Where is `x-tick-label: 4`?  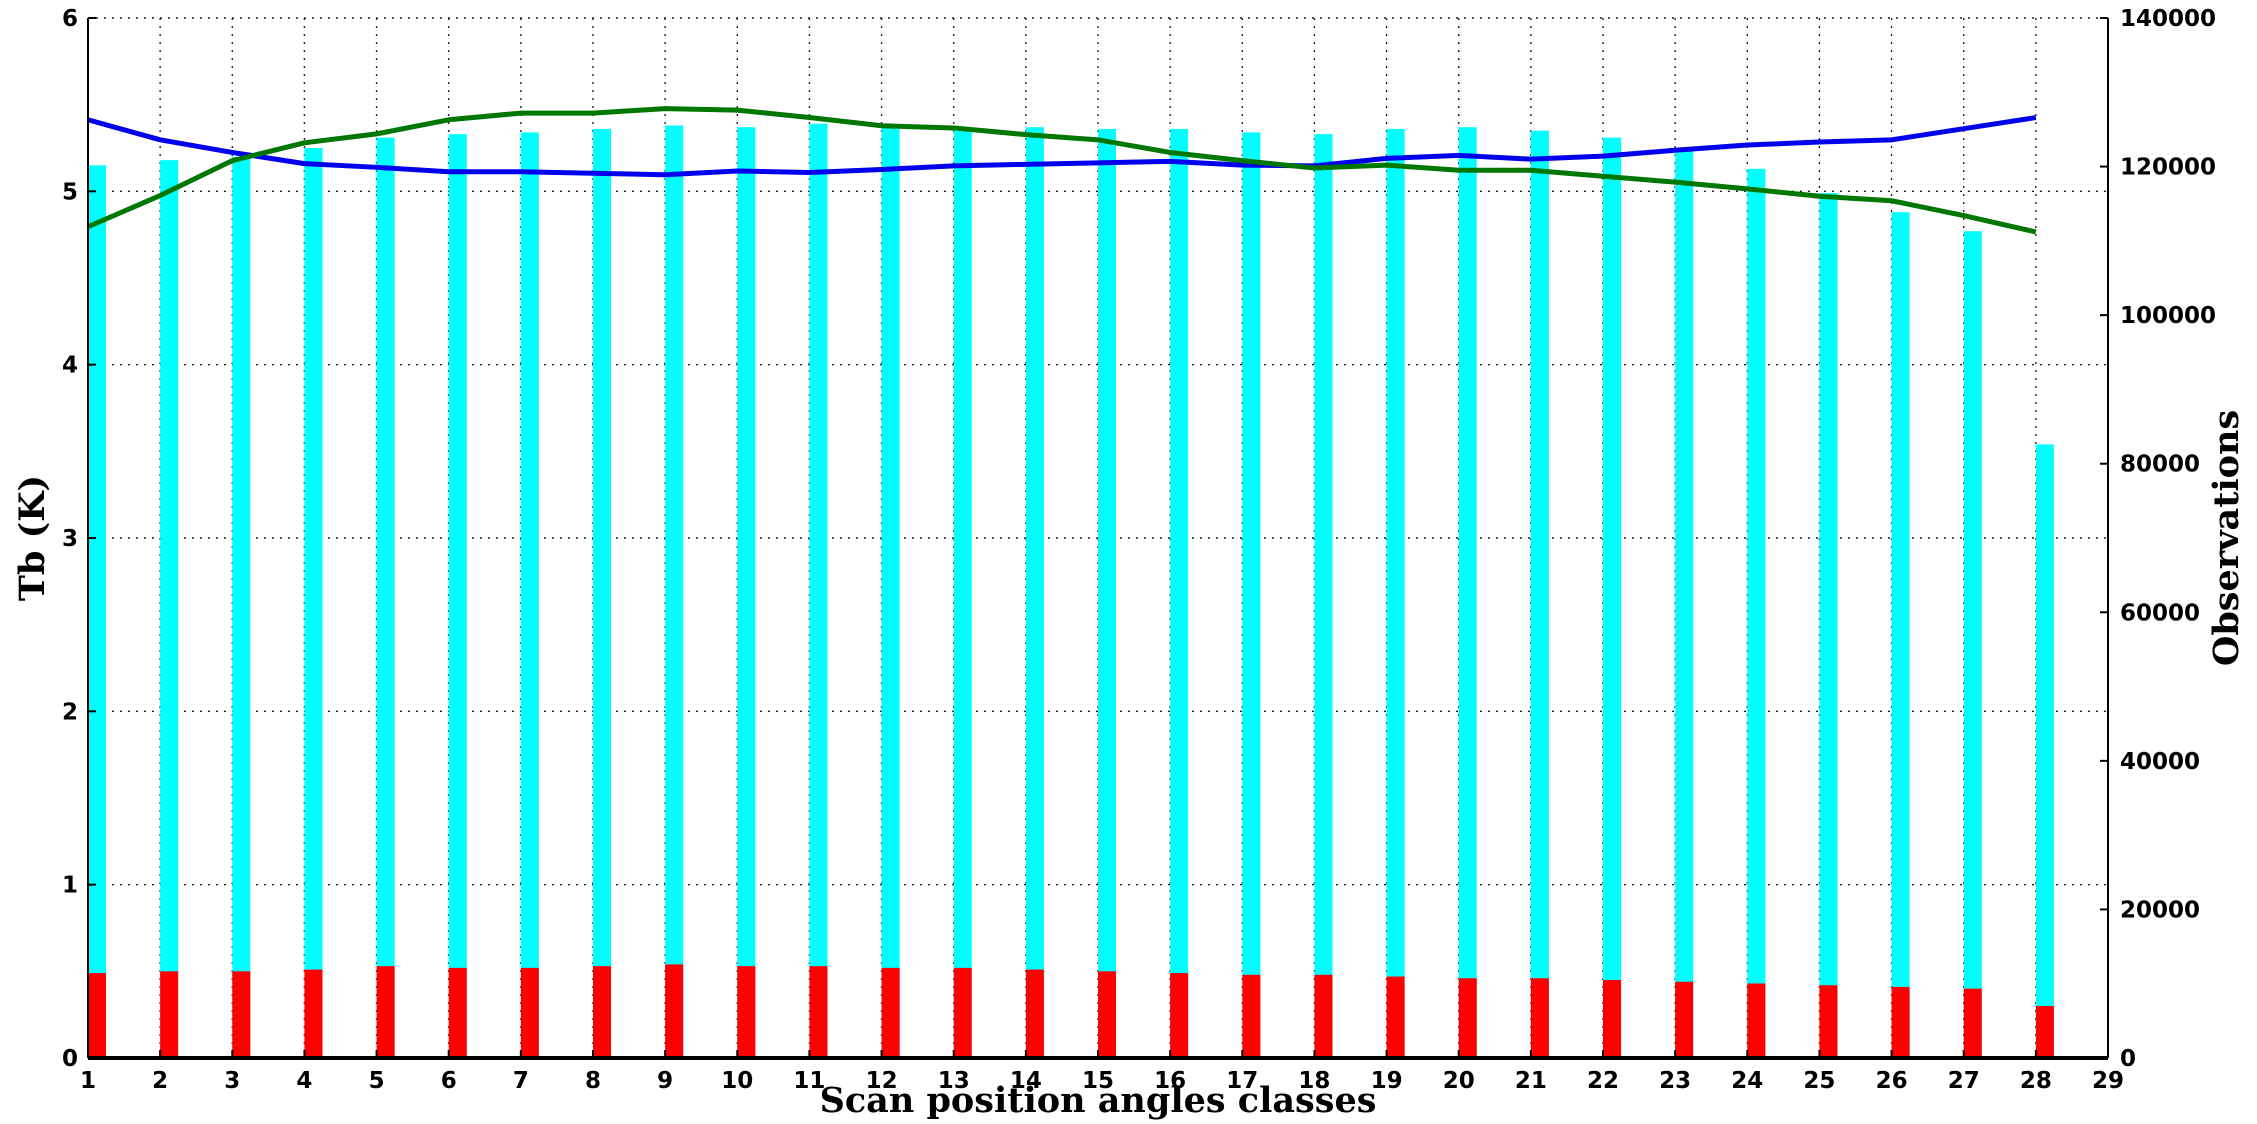 x-tick-label: 4 is located at coordinates (304, 1081).